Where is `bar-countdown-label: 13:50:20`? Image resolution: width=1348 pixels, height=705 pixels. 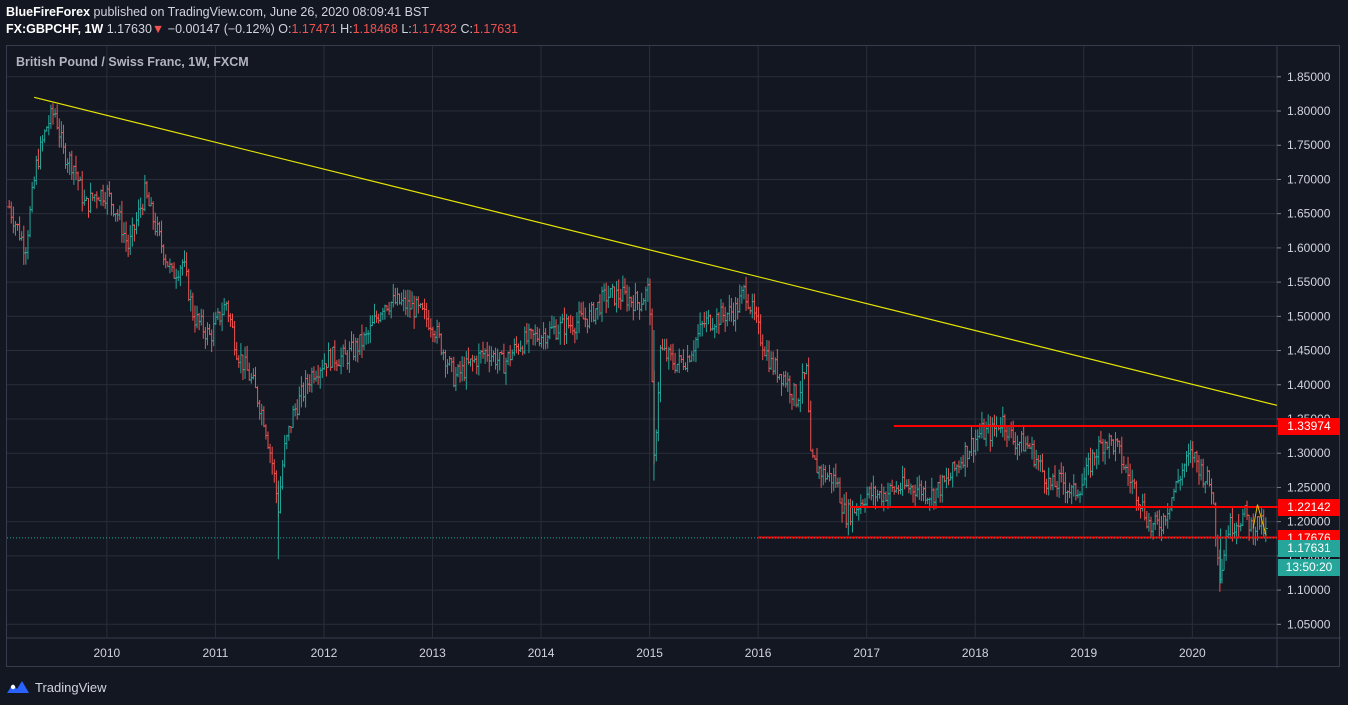
bar-countdown-label: 13:50:20 is located at coordinates (1309, 568).